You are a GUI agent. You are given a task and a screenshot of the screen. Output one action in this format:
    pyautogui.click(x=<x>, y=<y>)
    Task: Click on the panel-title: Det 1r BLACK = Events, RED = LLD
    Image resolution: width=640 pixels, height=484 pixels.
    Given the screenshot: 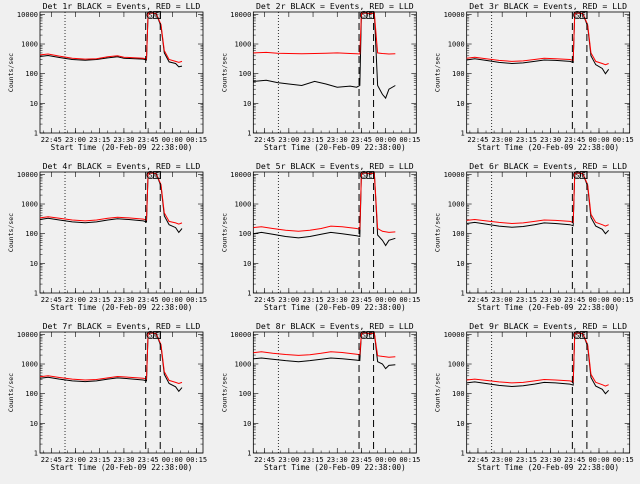 What is the action you would take?
    pyautogui.click(x=122, y=6)
    